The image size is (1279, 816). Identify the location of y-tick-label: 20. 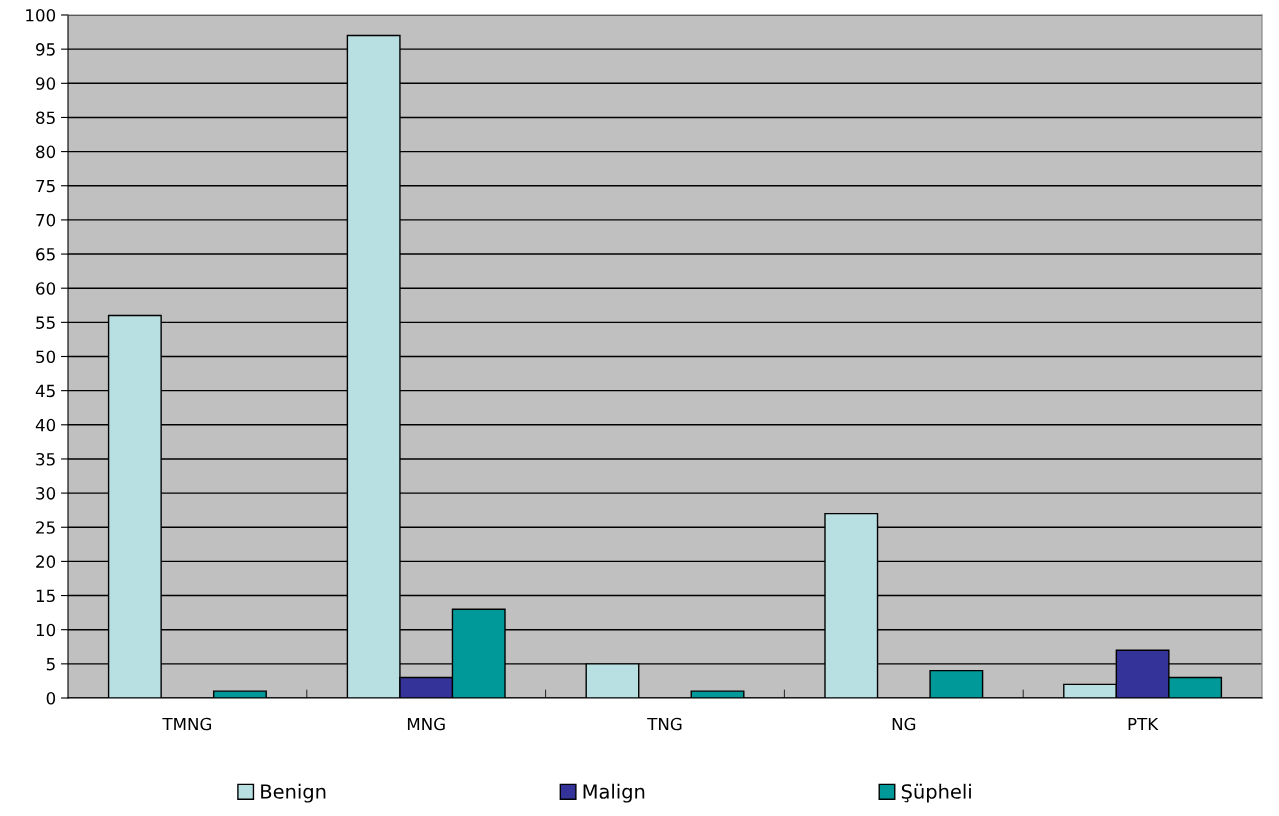
(46, 561).